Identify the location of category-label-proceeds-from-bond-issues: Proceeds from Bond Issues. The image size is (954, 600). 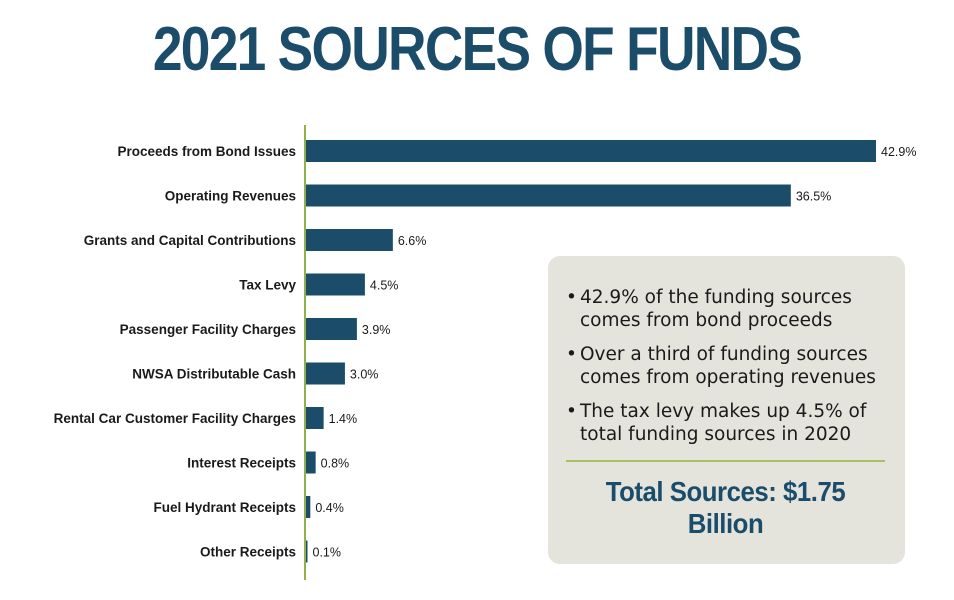
(206, 151).